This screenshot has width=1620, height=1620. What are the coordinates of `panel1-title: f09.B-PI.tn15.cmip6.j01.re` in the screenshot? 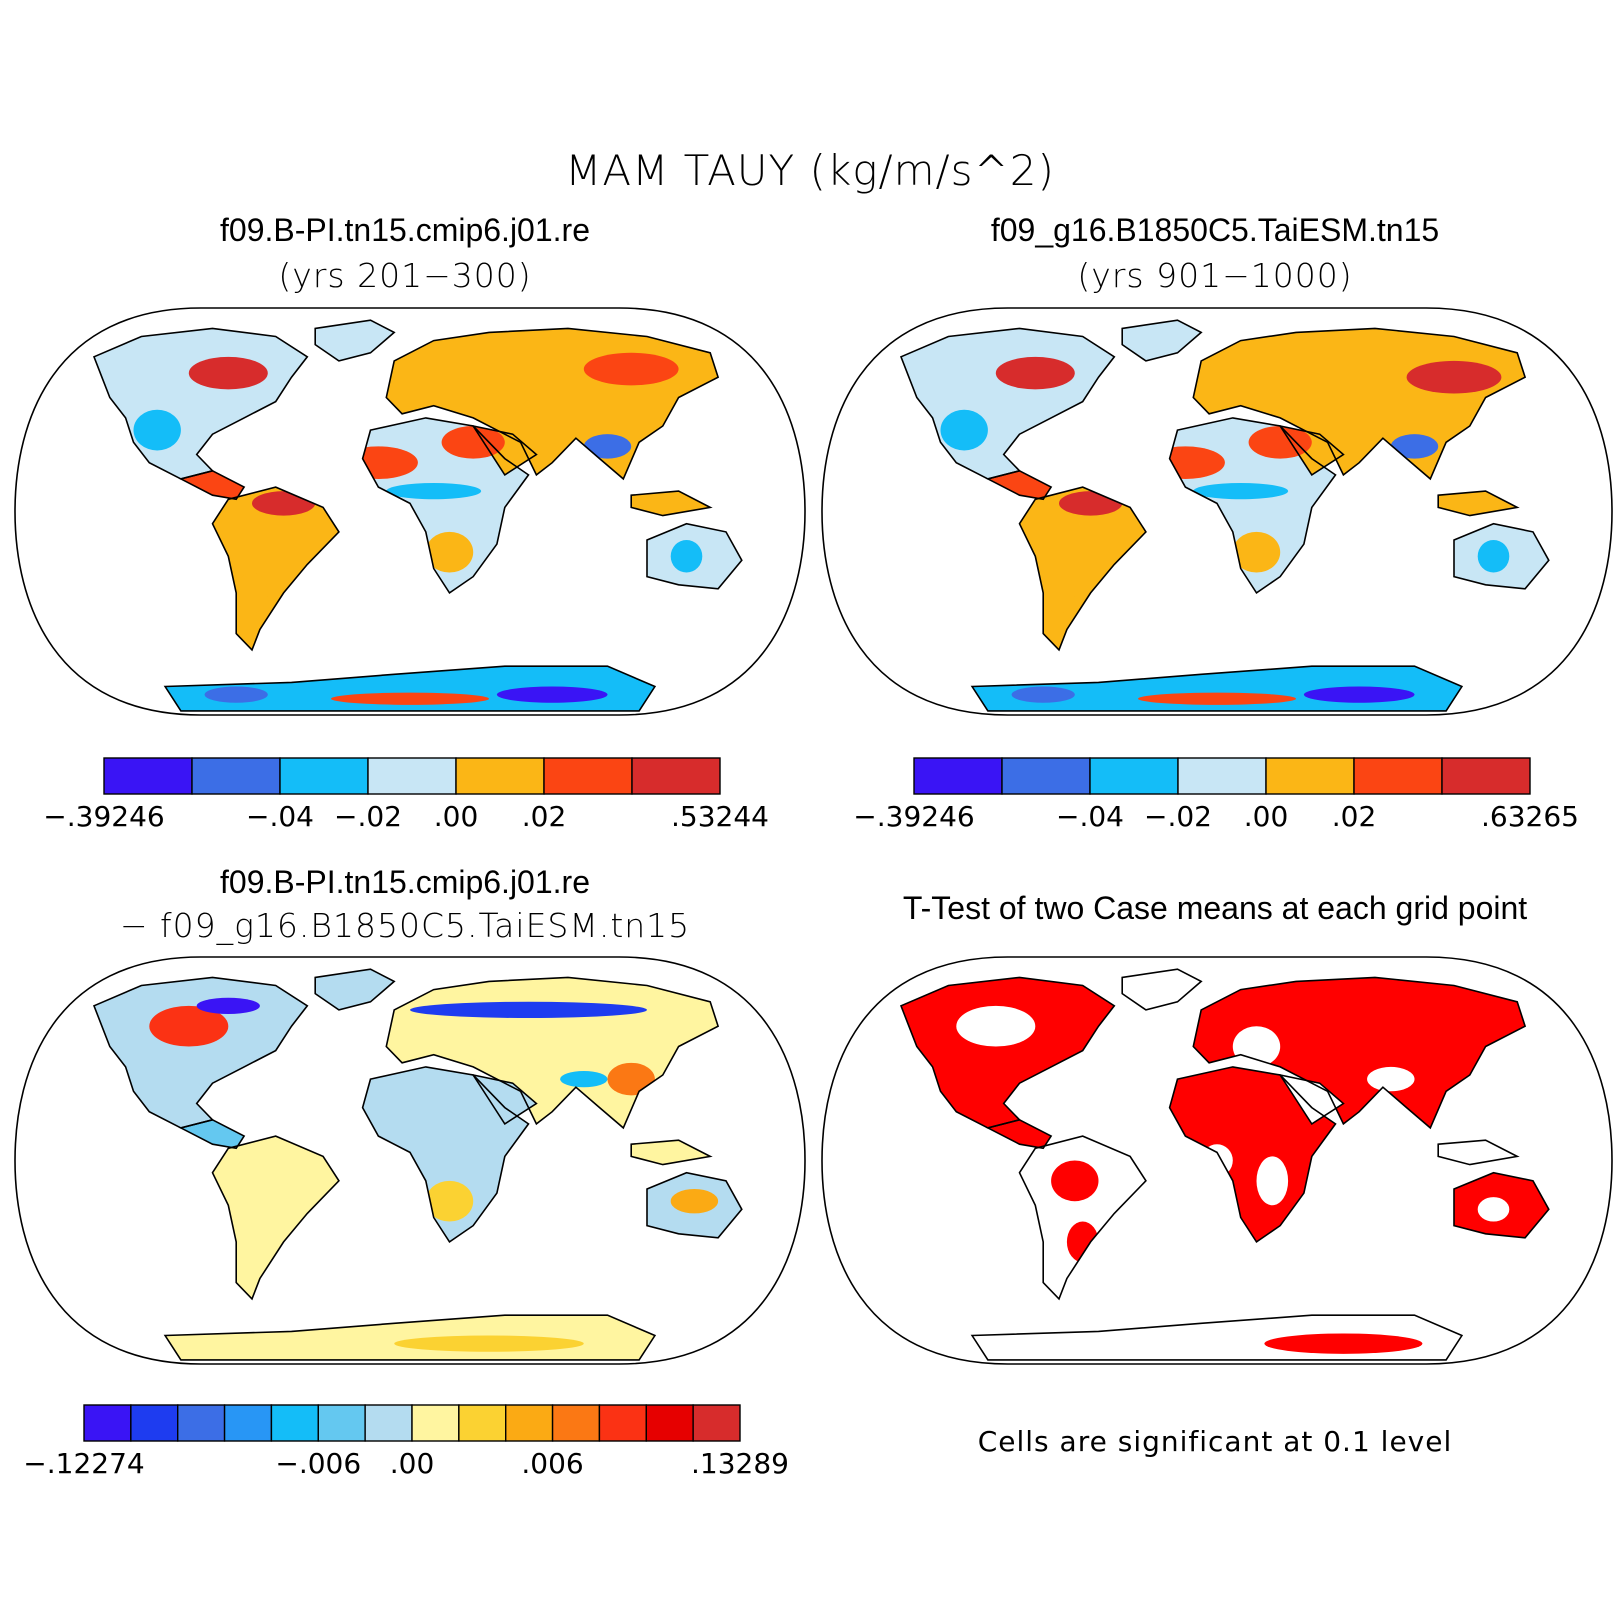 It's located at (405, 230).